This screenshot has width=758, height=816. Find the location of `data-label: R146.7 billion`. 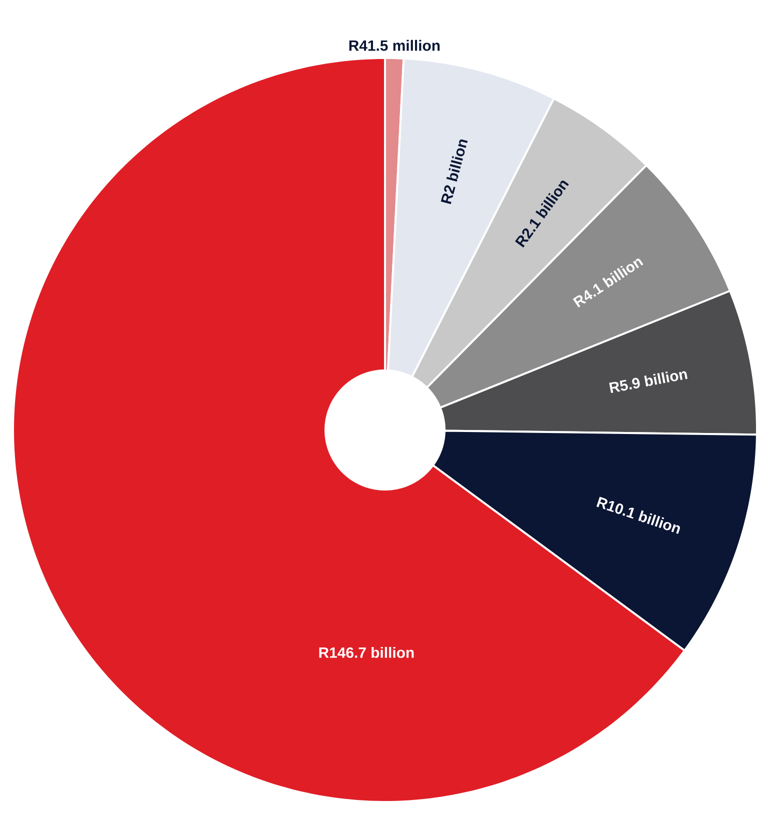

data-label: R146.7 billion is located at coordinates (366, 652).